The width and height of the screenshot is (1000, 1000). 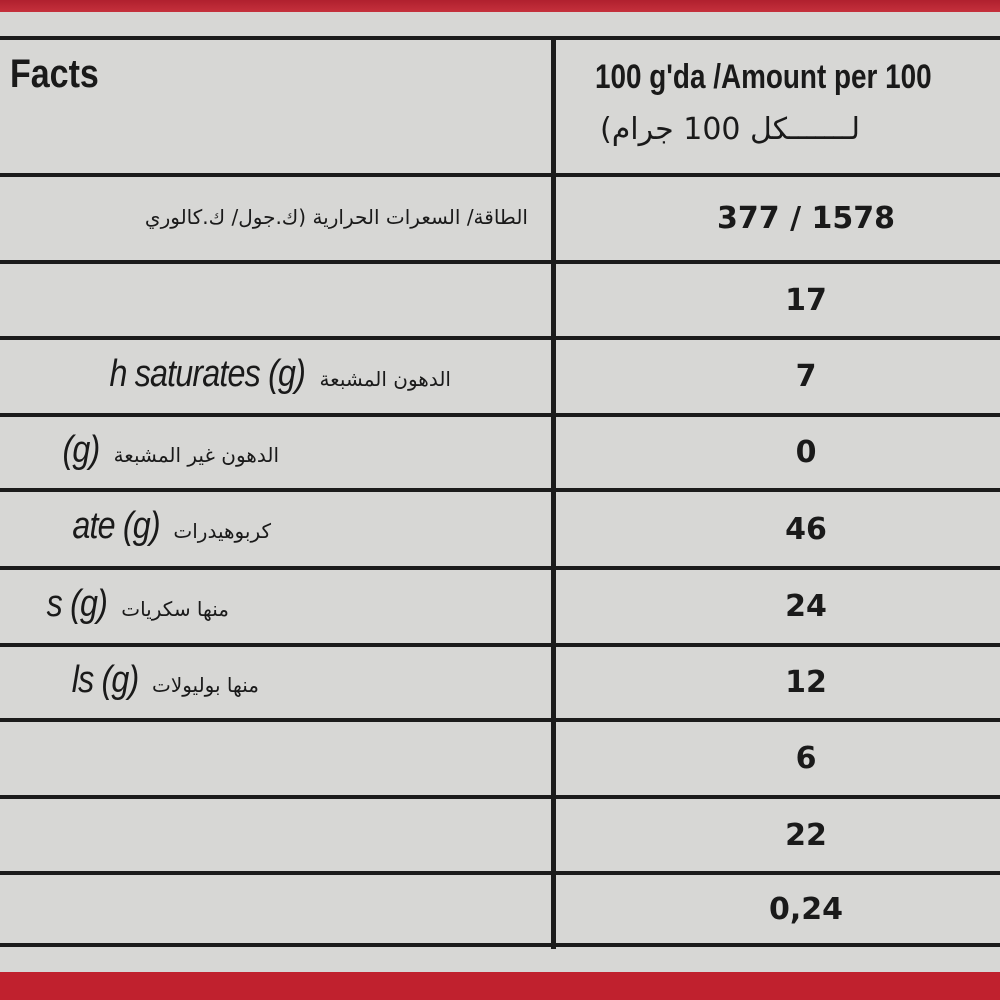 I want to click on row-value: 46, so click(x=806, y=529).